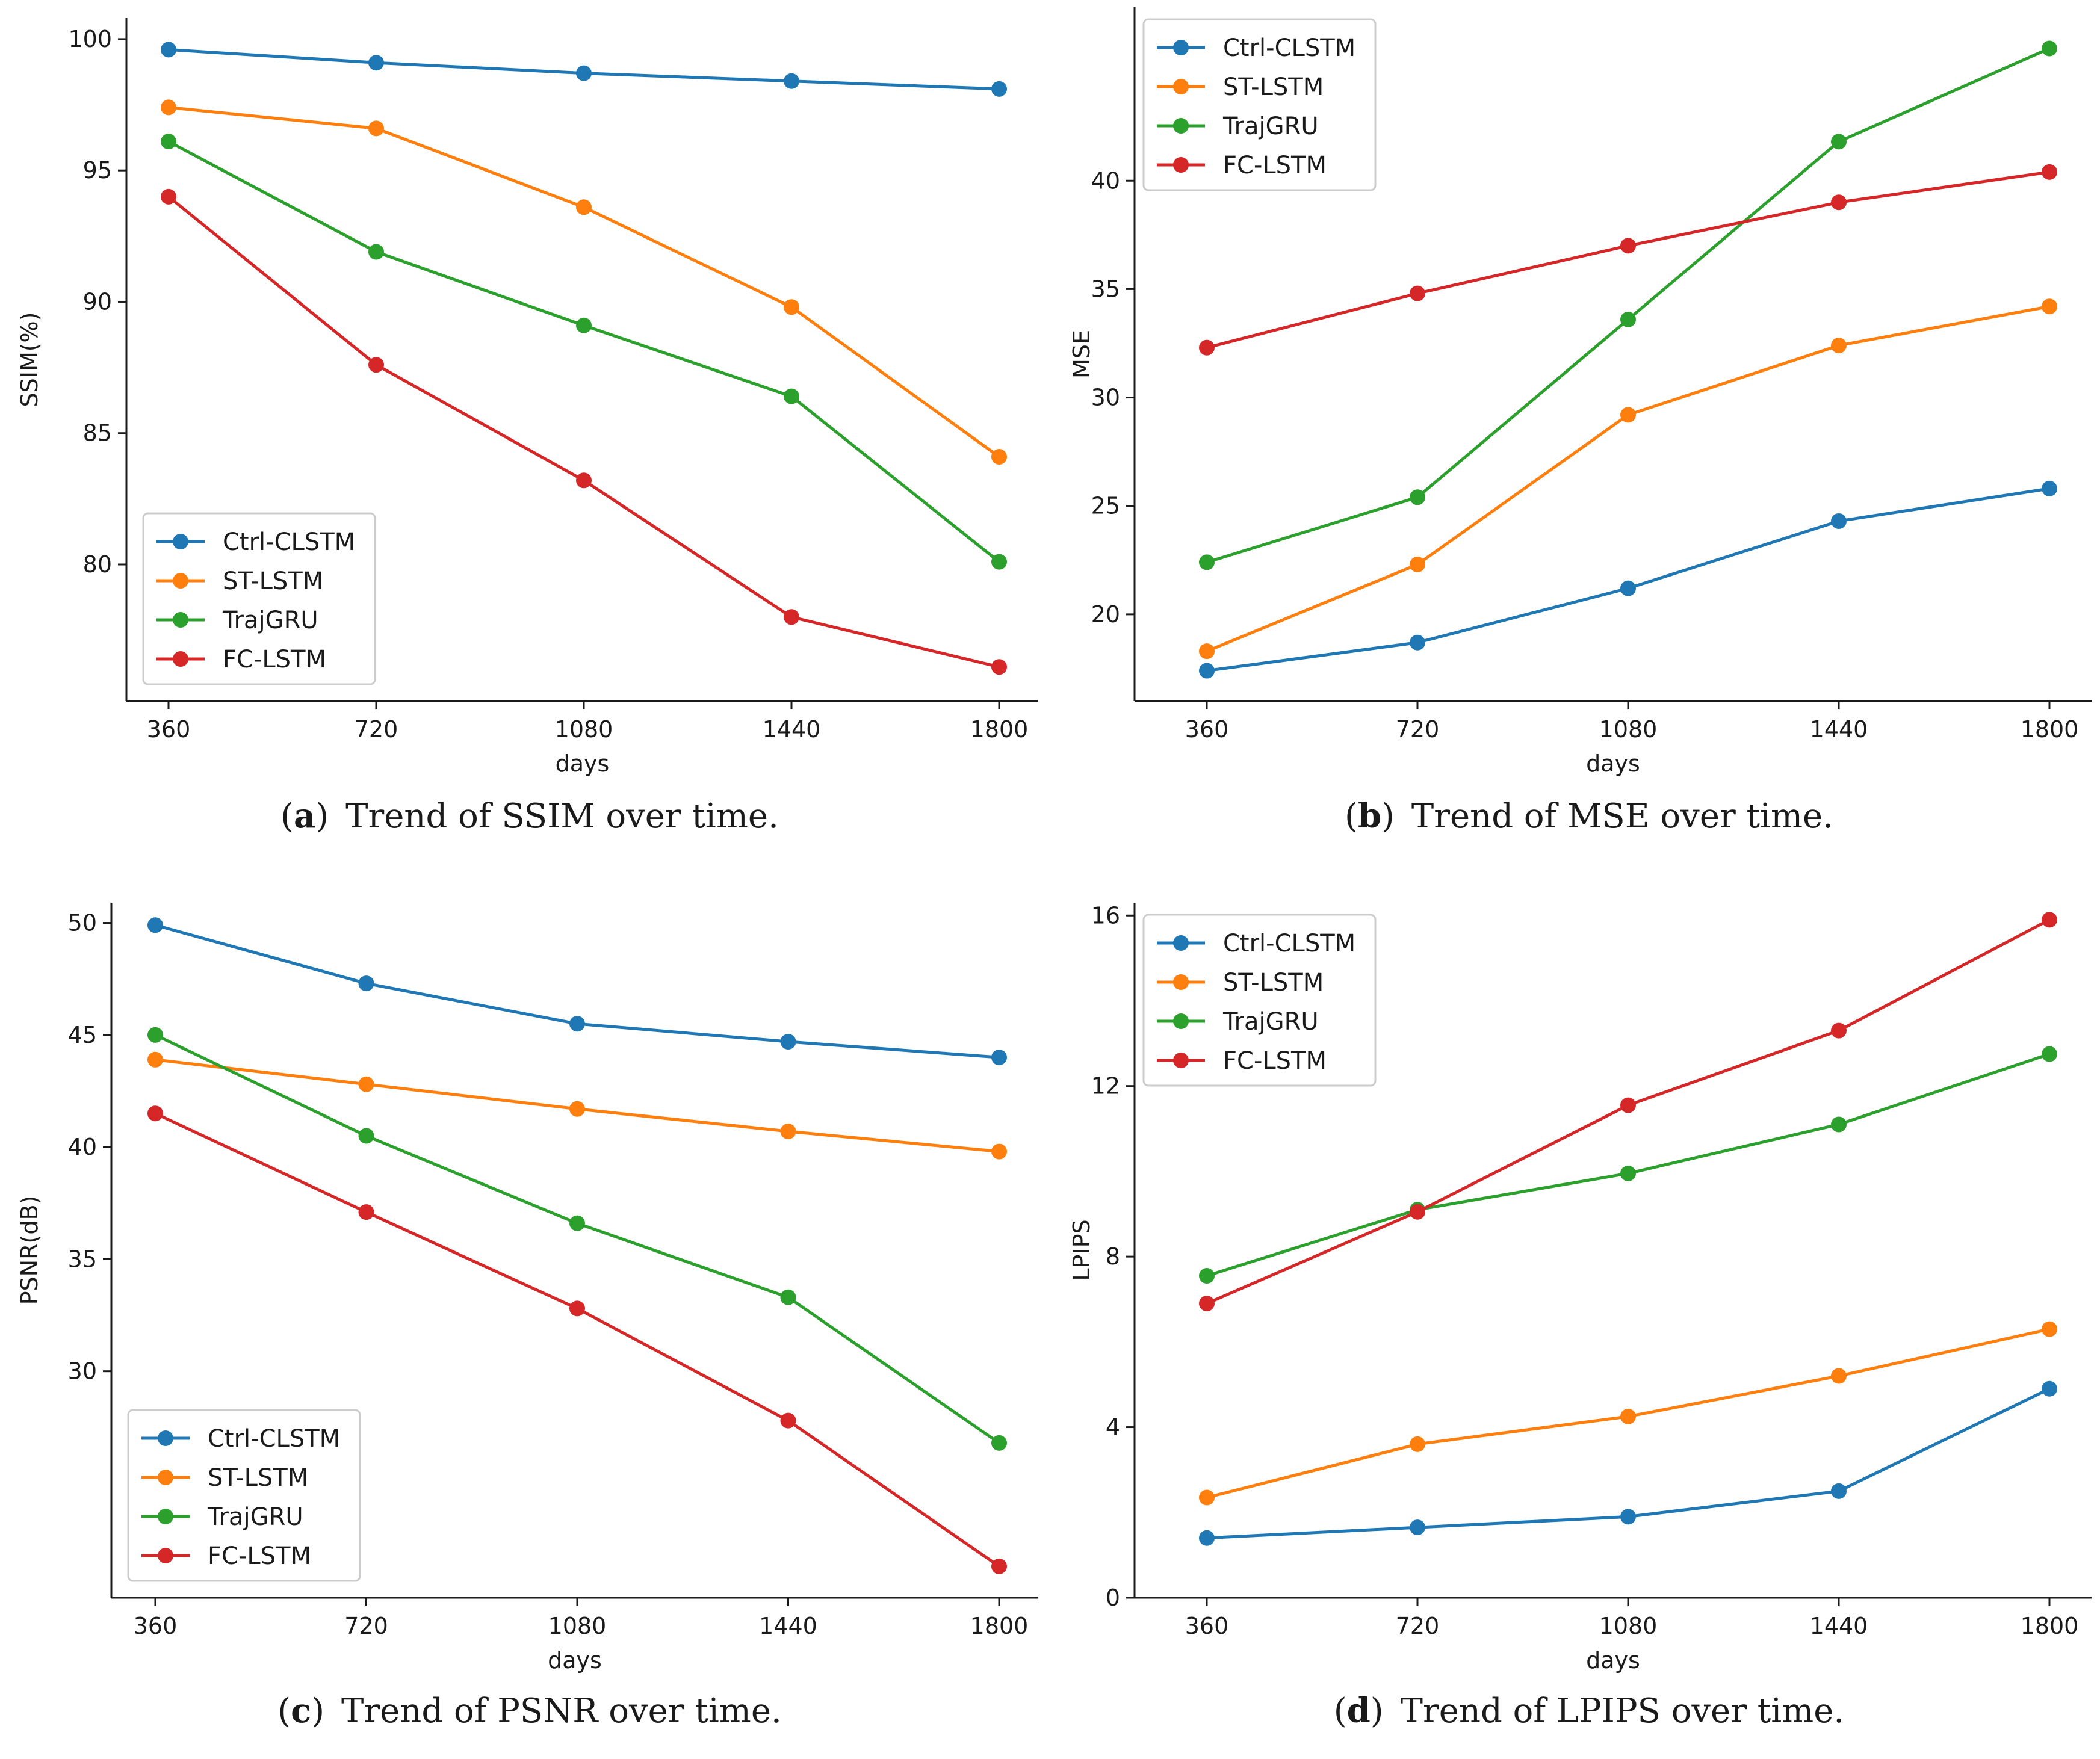 The width and height of the screenshot is (2100, 1759). Describe the element at coordinates (82, 923) in the screenshot. I see `y-tick-label: 50` at that location.